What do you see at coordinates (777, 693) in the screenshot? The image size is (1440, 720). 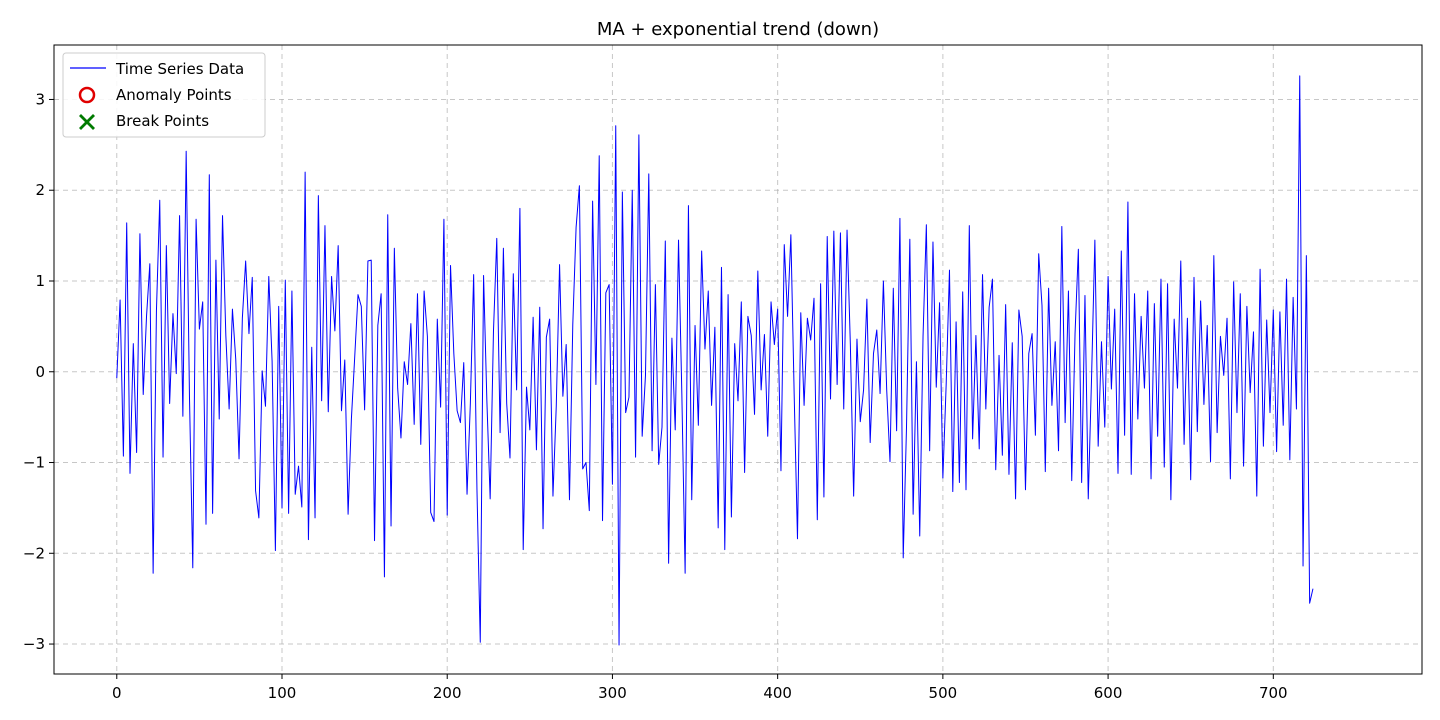 I see `x-tick-label: 400` at bounding box center [777, 693].